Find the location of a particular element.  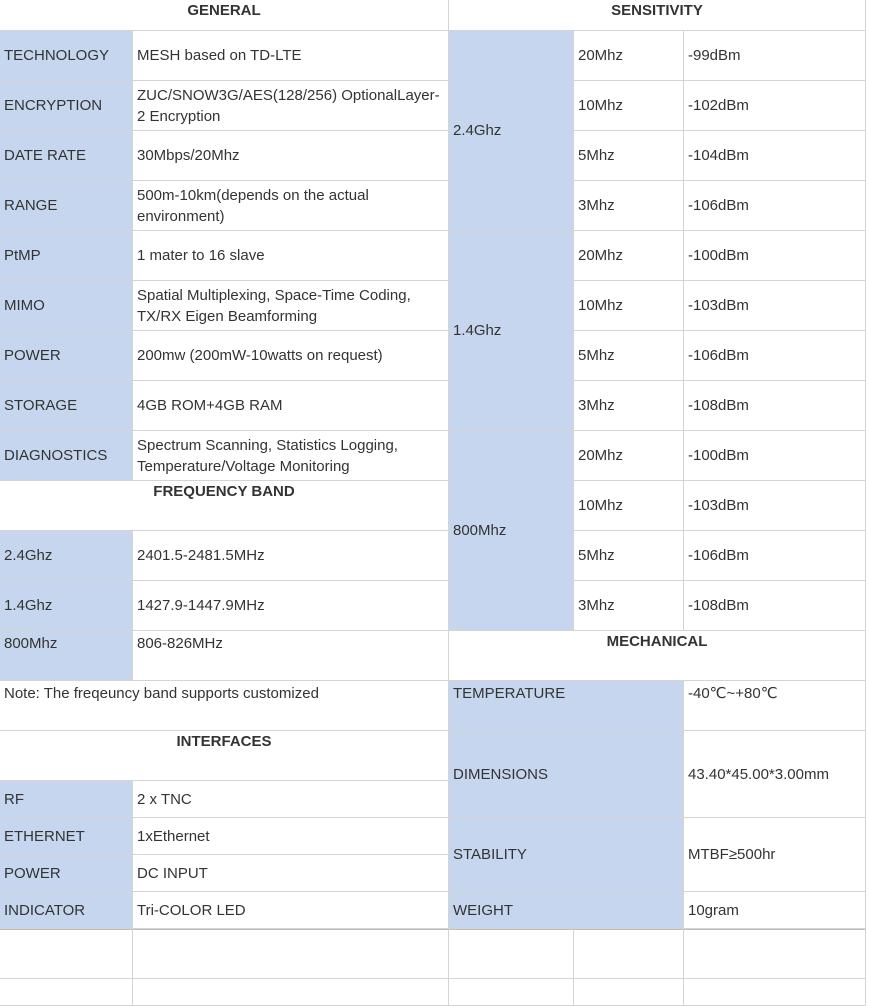

mechanical-heading: MECHANICAL is located at coordinates (657, 656).